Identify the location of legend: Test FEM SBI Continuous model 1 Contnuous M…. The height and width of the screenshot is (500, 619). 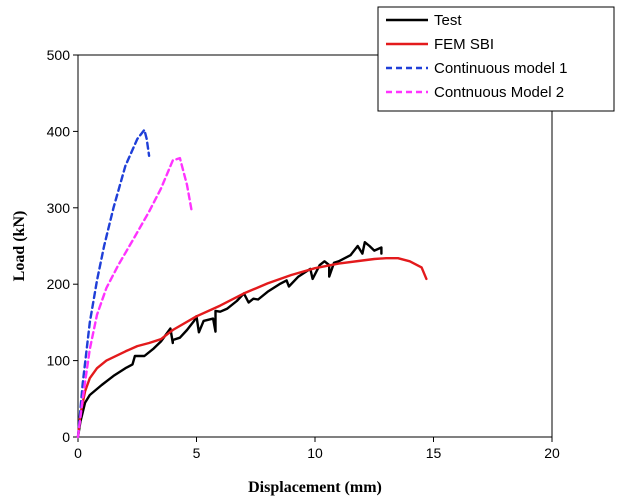
(496, 59).